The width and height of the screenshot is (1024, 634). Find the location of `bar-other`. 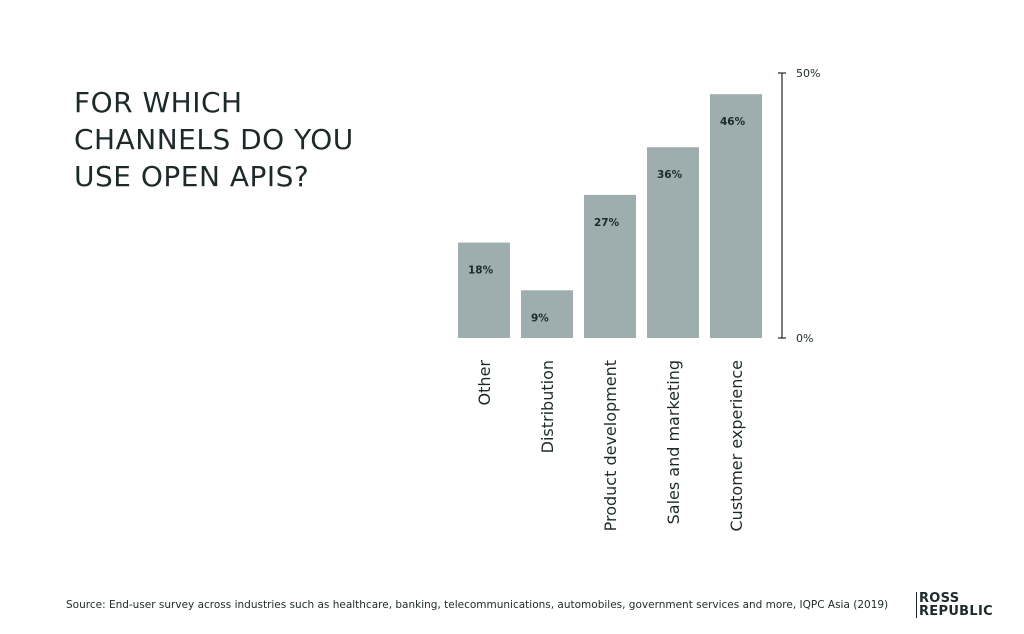

bar-other is located at coordinates (484, 290).